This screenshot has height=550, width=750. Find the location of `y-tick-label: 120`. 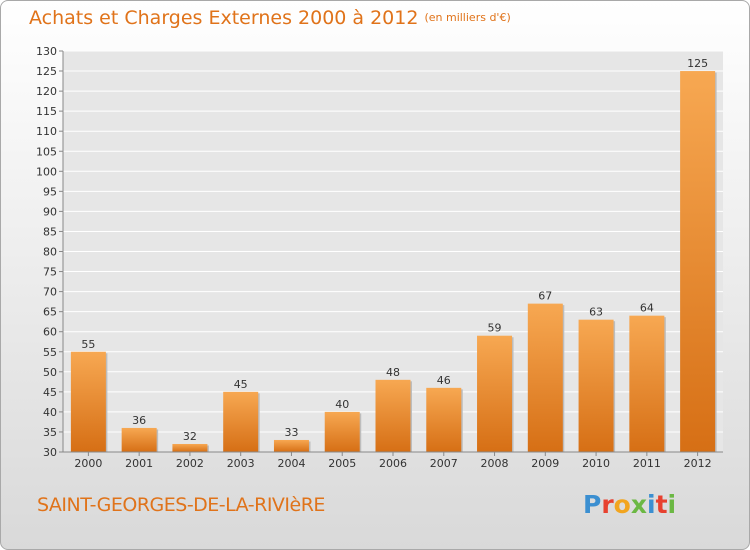

y-tick-label: 120 is located at coordinates (46, 91).